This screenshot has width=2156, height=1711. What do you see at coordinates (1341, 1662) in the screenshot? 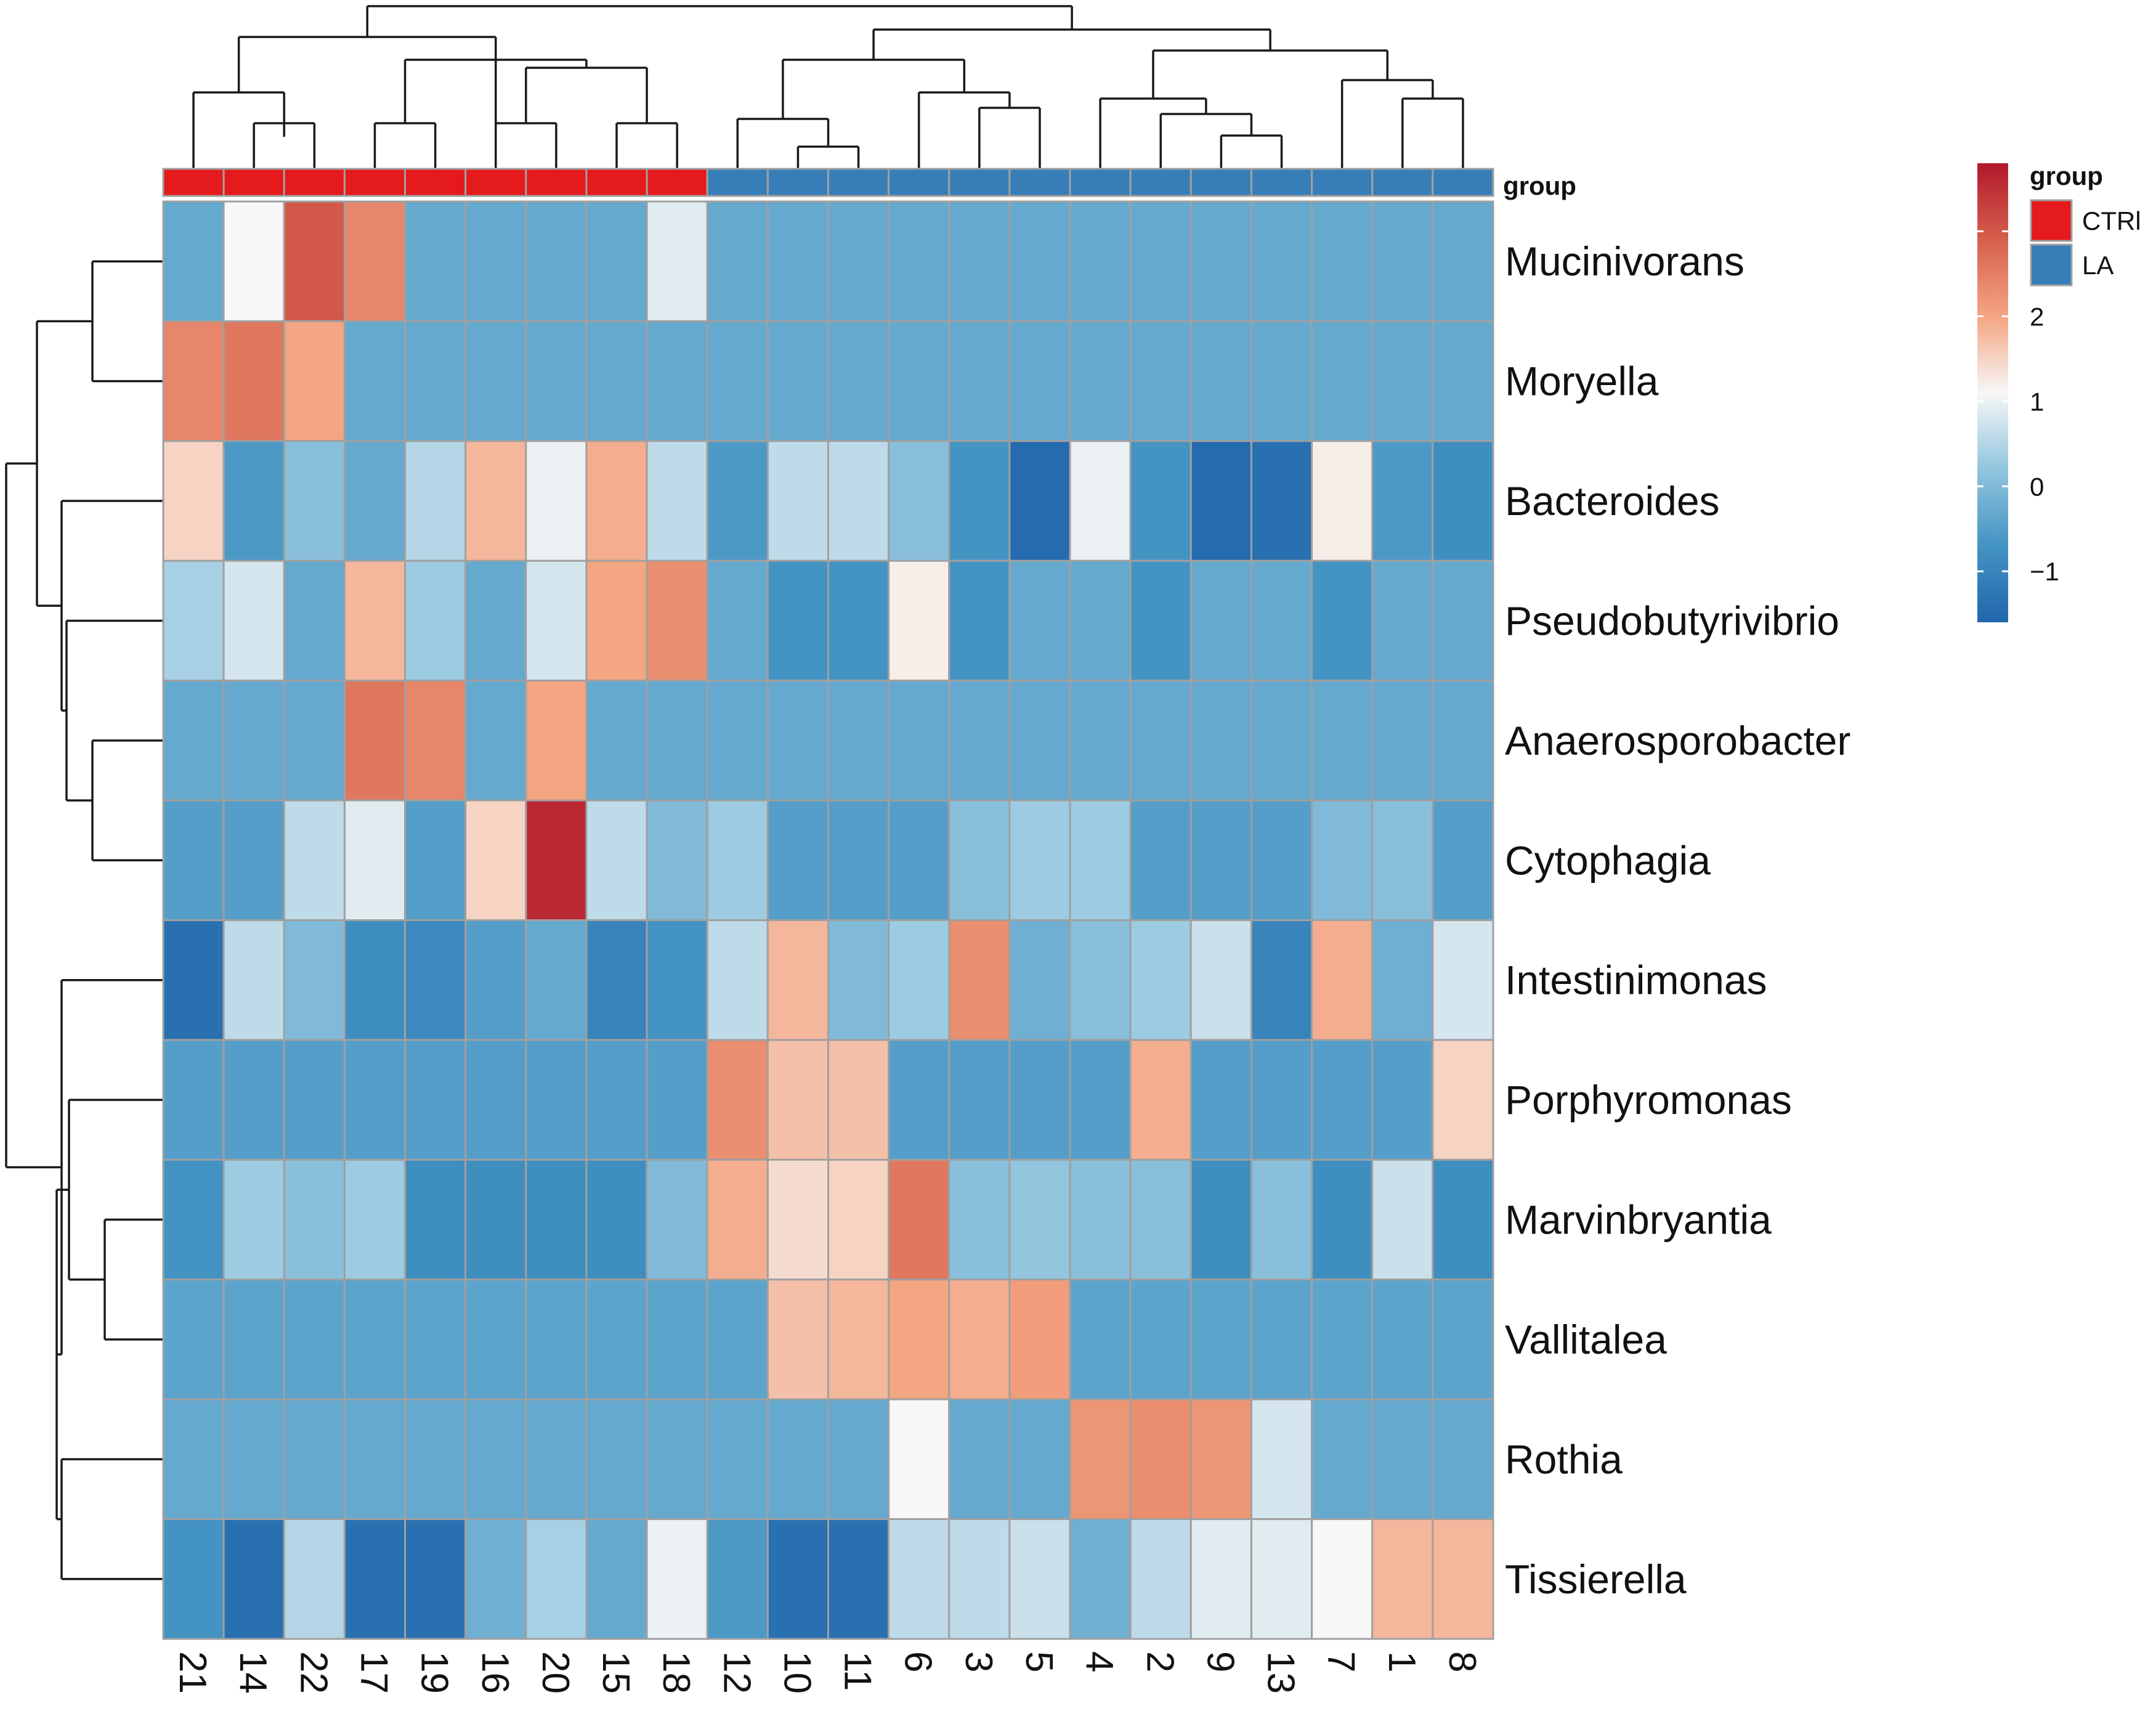
I see `column-label: 7` at bounding box center [1341, 1662].